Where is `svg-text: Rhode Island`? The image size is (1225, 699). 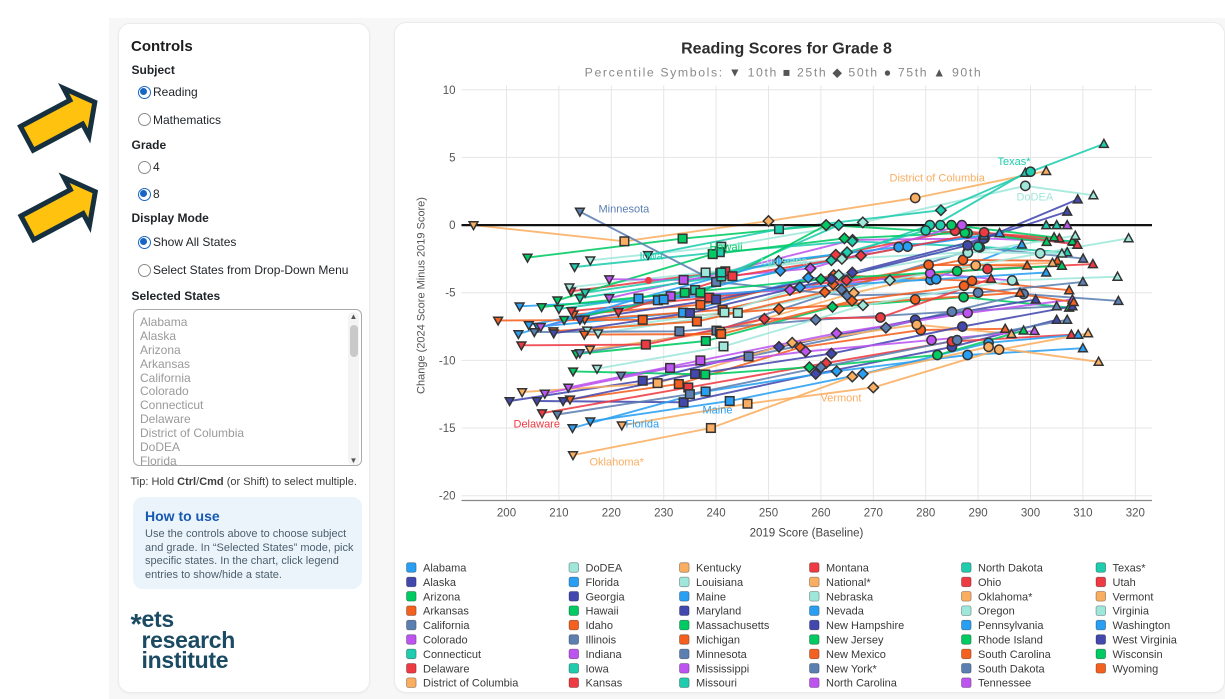
svg-text: Rhode Island is located at coordinates (1010, 640).